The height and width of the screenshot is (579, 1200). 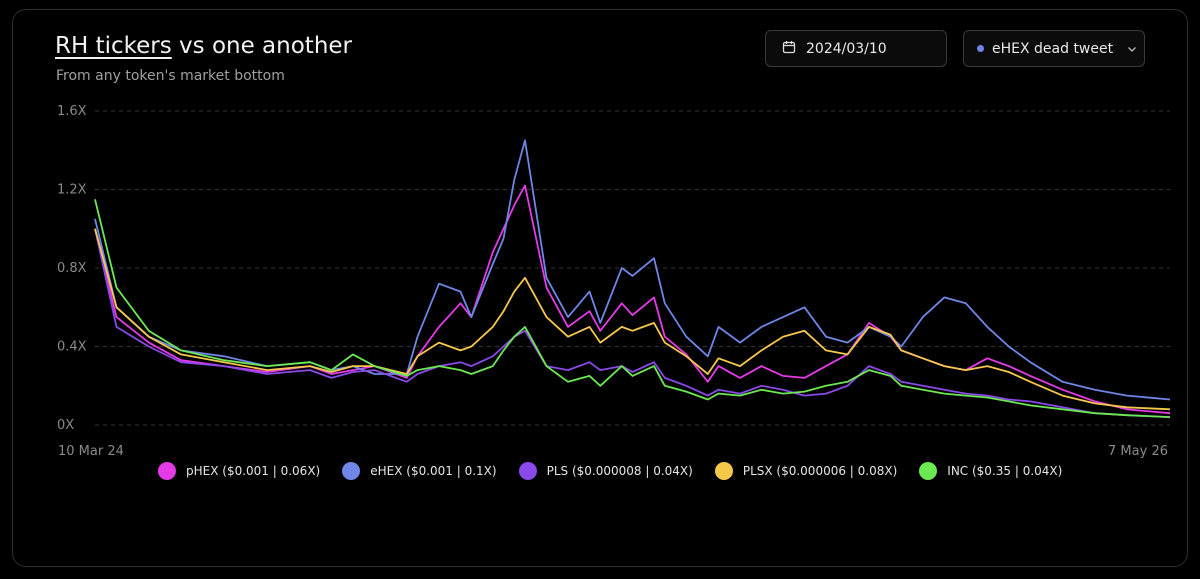 I want to click on event-select: eHEX dead tweet, so click(x=1054, y=48).